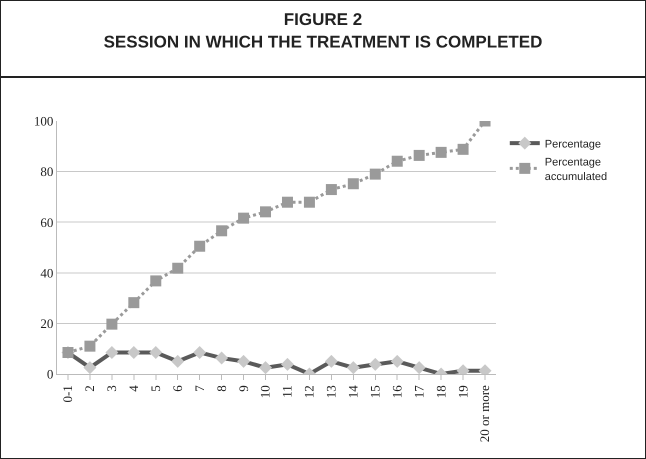 The image size is (646, 459). I want to click on x-tick-label: 3, so click(112, 388).